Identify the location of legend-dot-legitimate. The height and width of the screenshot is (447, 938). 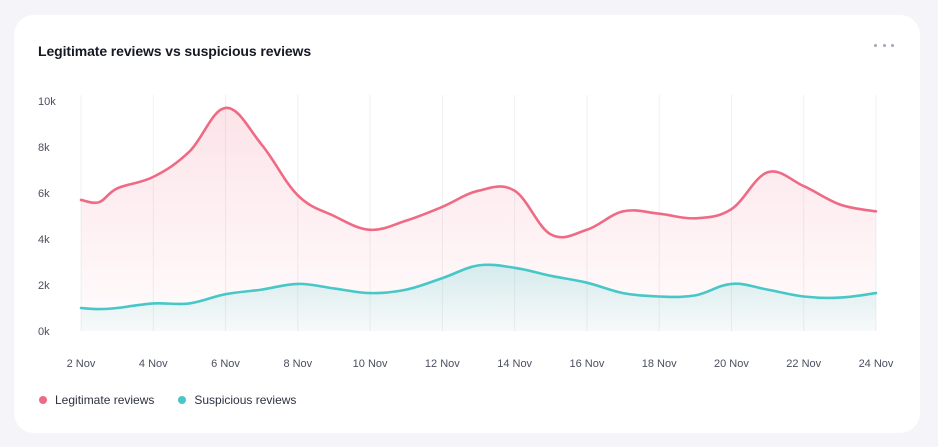
(43, 400).